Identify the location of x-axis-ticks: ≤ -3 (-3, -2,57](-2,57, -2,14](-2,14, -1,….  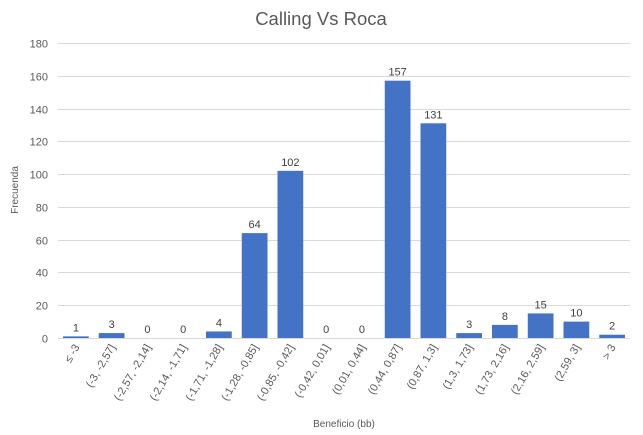
(341, 373).